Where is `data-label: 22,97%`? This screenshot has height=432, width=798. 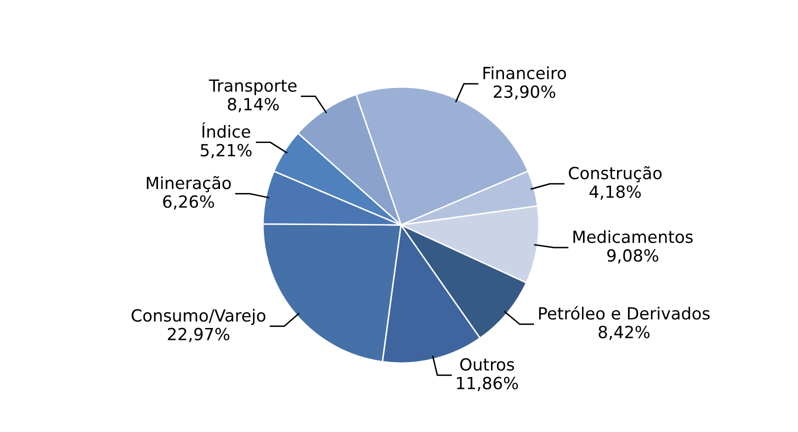 data-label: 22,97% is located at coordinates (199, 335).